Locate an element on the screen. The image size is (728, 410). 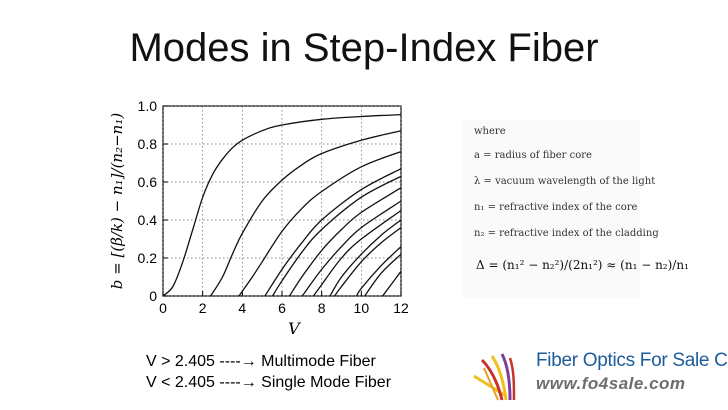
y-tick-label: 1.0 is located at coordinates (148, 106).